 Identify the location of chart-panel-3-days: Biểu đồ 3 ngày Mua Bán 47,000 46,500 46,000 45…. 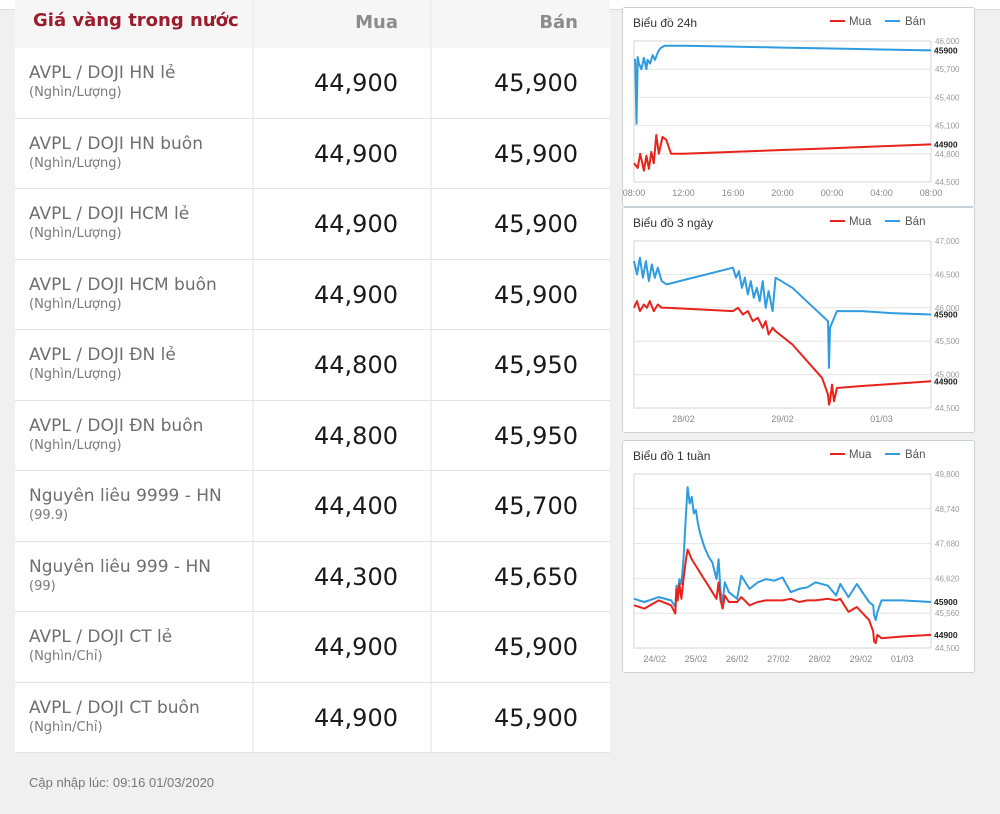
(798, 320).